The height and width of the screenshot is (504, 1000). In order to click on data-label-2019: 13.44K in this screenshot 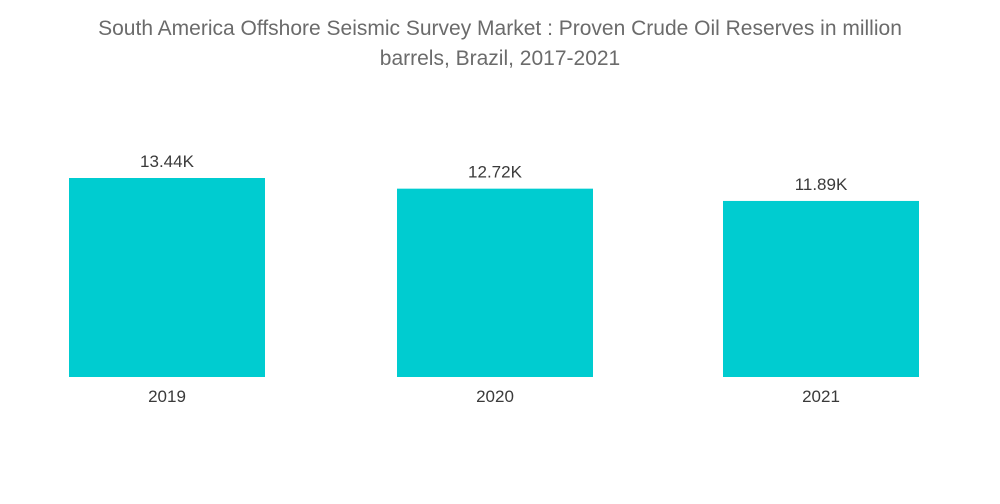, I will do `click(167, 161)`.